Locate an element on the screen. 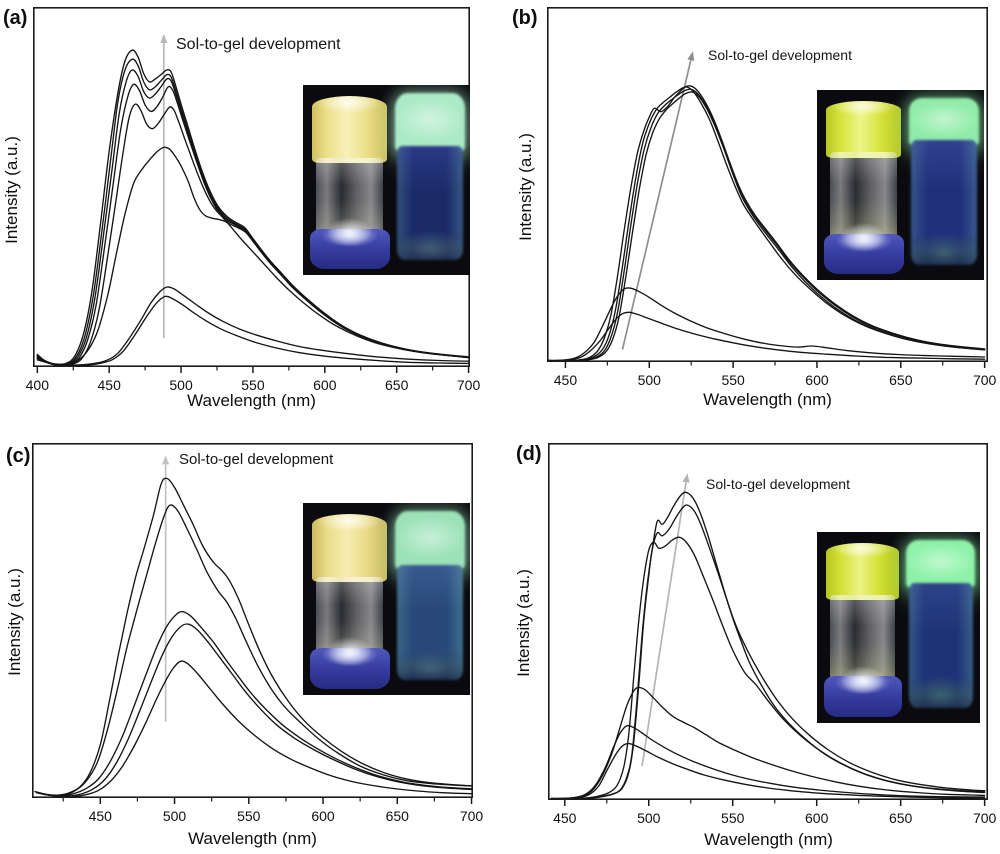  panel-label-c: (c) is located at coordinates (18, 456).